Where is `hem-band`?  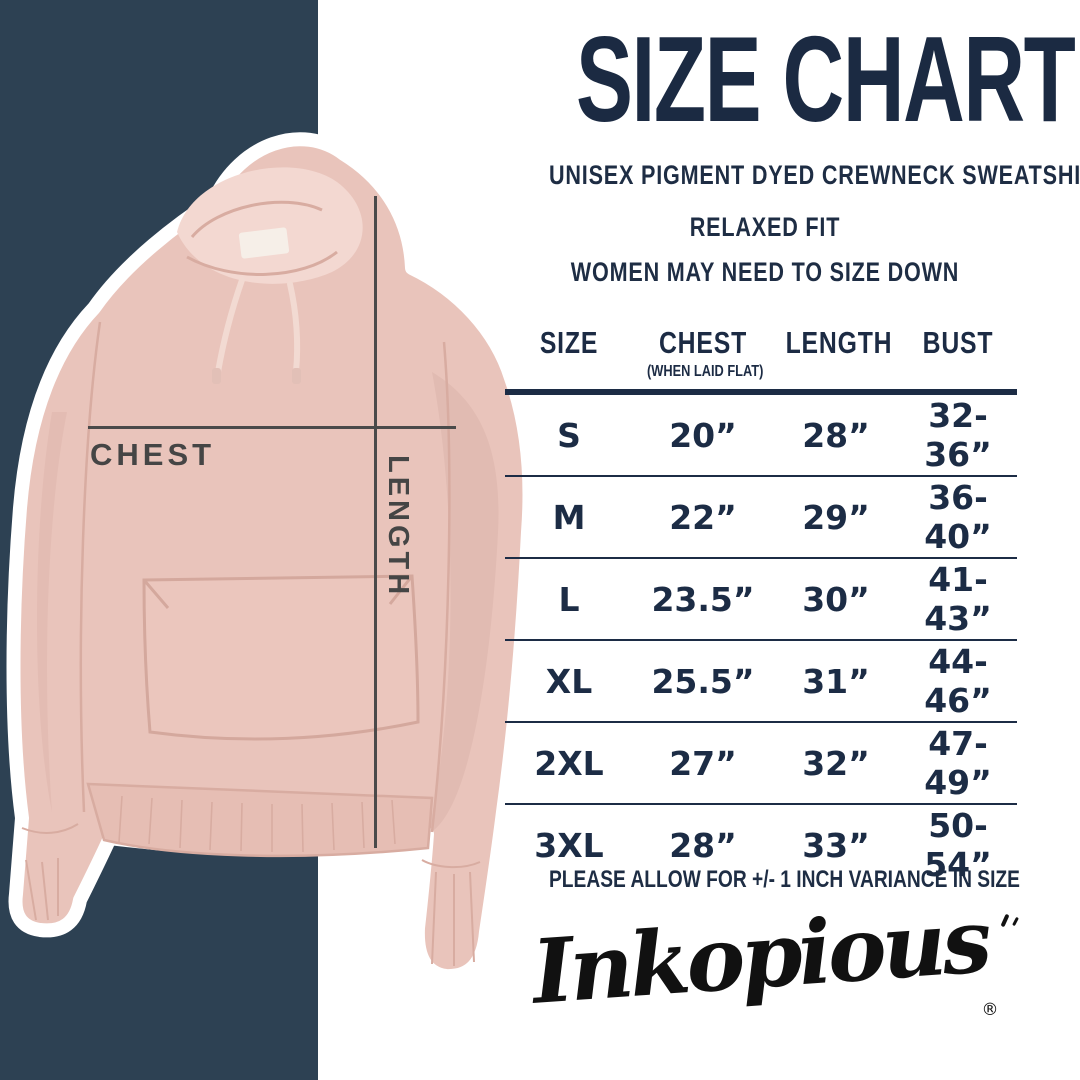
hem-band is located at coordinates (260, 820).